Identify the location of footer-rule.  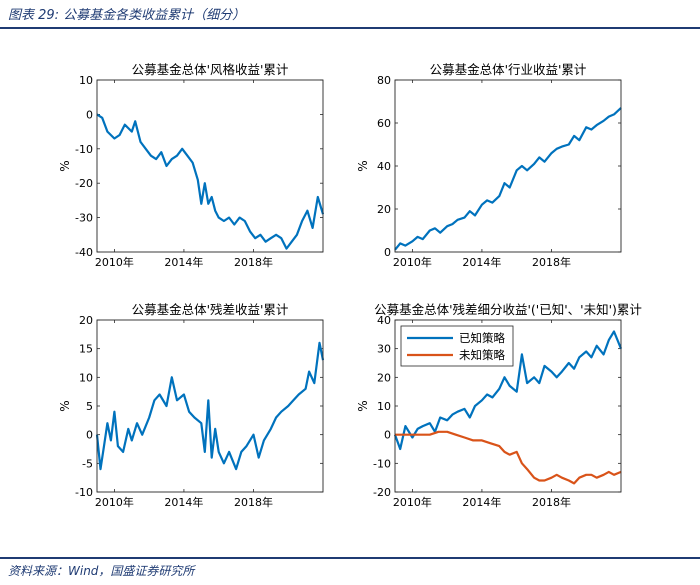
(350, 558).